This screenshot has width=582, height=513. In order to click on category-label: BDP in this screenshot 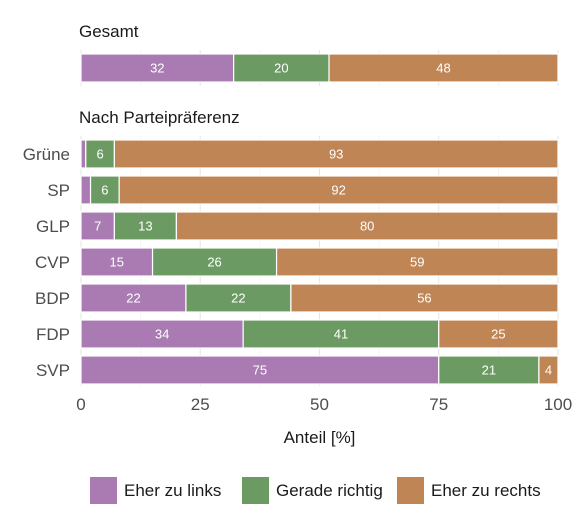, I will do `click(52, 298)`.